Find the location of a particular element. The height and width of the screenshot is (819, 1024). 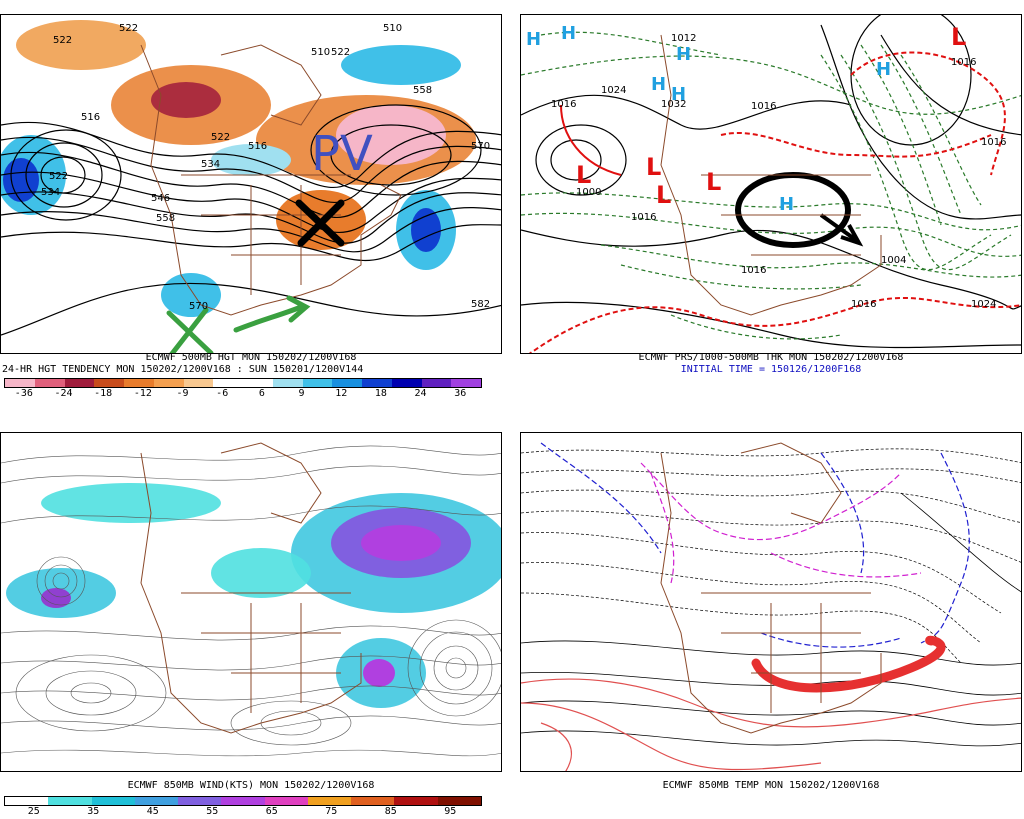

svg-text: 546 is located at coordinates (160, 198).